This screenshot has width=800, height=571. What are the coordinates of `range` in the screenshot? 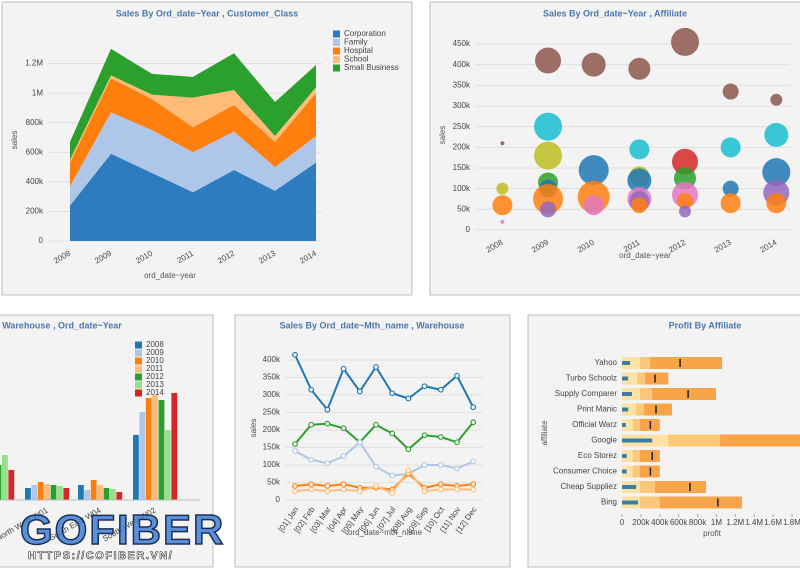 It's located at (627, 456).